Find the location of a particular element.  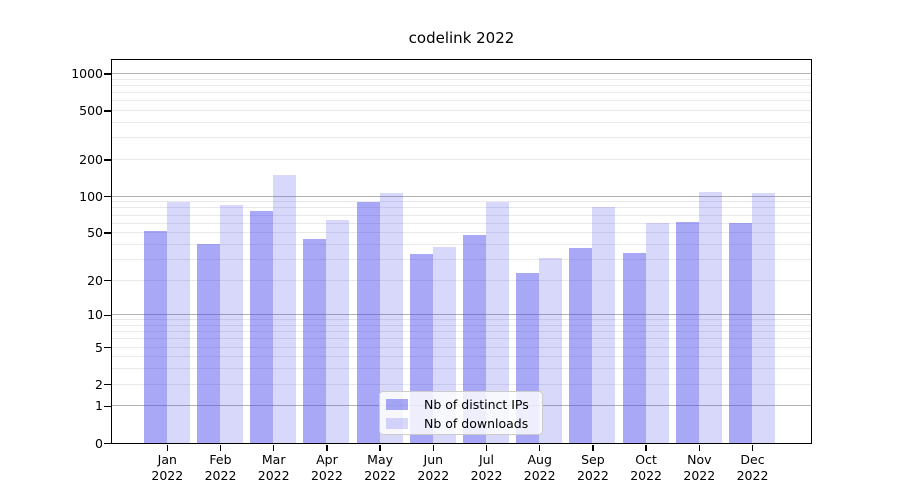

legend-item-downloads: Nb of downloads is located at coordinates (464, 423).